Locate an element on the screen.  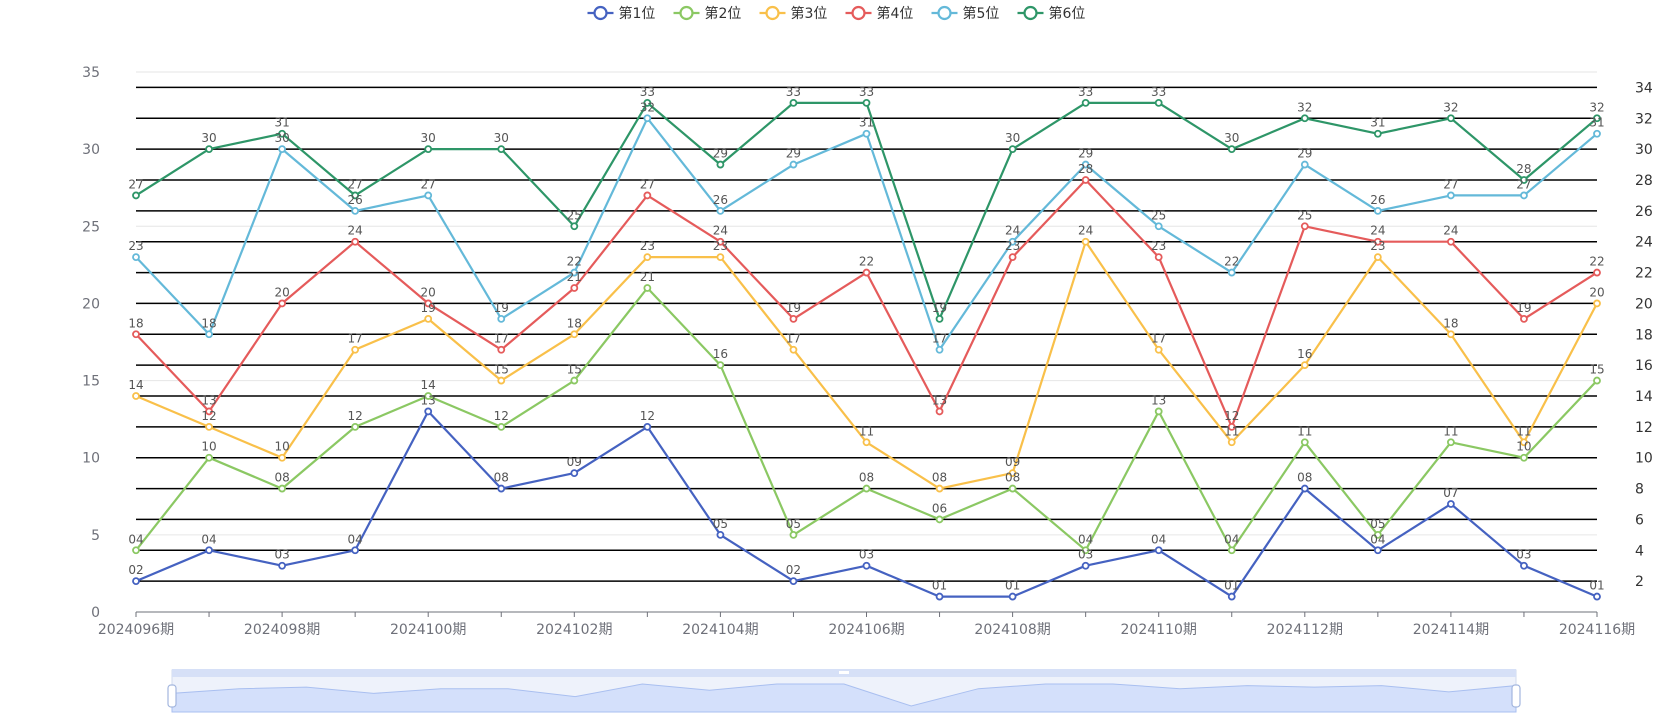
legend-item-3: 第3位 is located at coordinates (793, 13).